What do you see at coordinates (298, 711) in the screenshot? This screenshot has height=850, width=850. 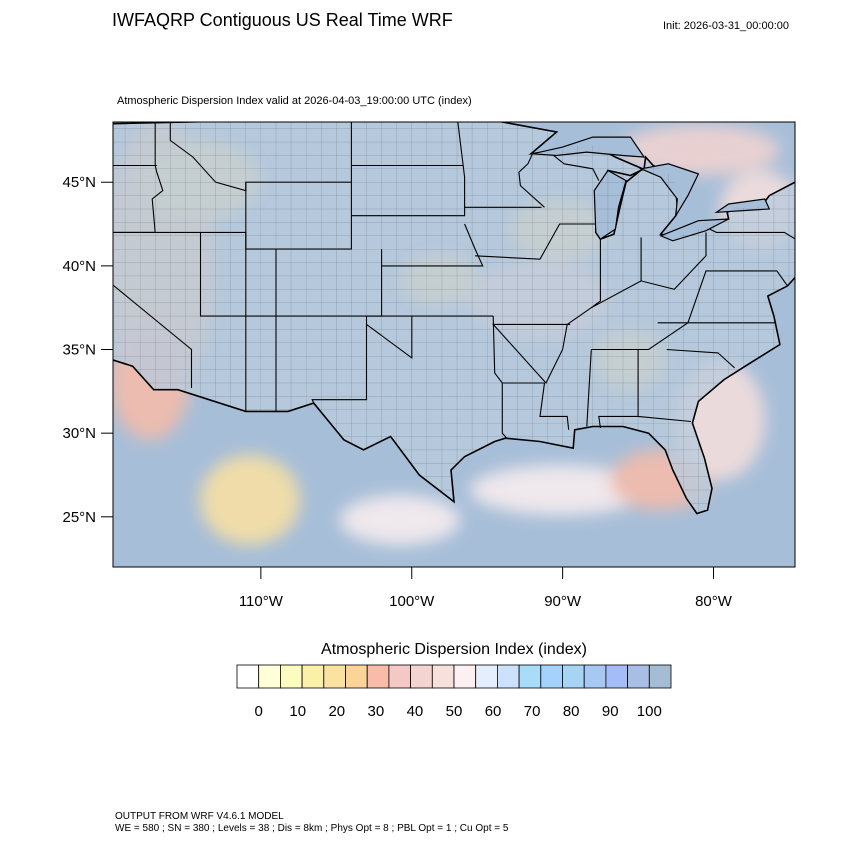 I see `colorbar-label: 10` at bounding box center [298, 711].